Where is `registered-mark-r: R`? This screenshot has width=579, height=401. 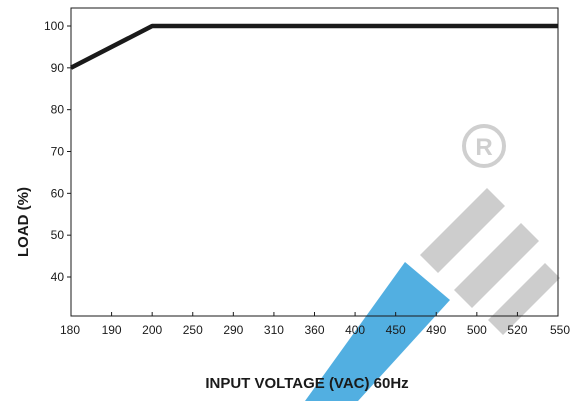
registered-mark-r: R is located at coordinates (483, 147).